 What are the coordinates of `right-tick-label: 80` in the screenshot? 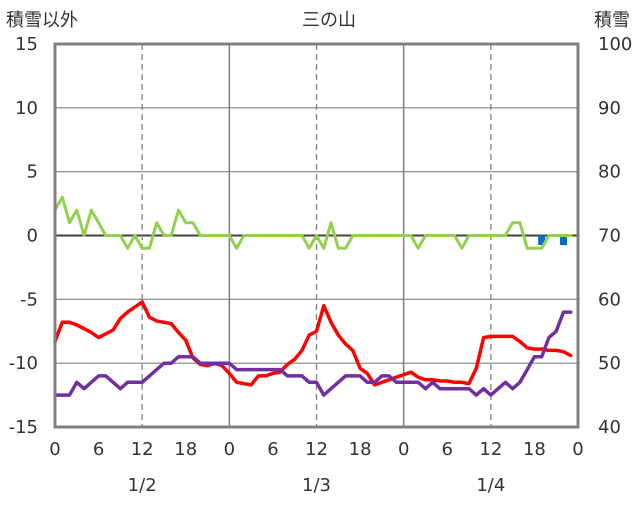 It's located at (609, 172).